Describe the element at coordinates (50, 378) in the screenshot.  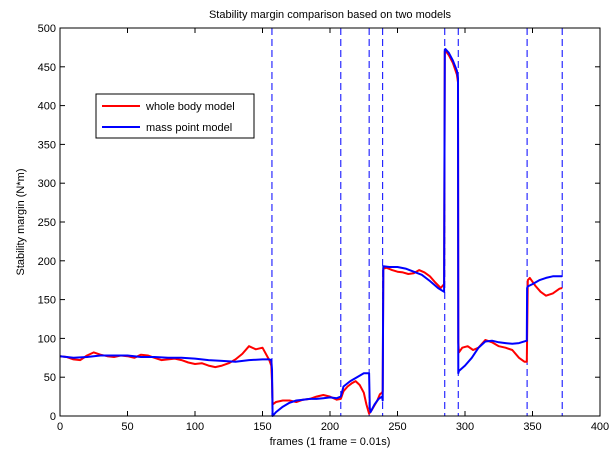
I see `y-tick-label: 50` at that location.